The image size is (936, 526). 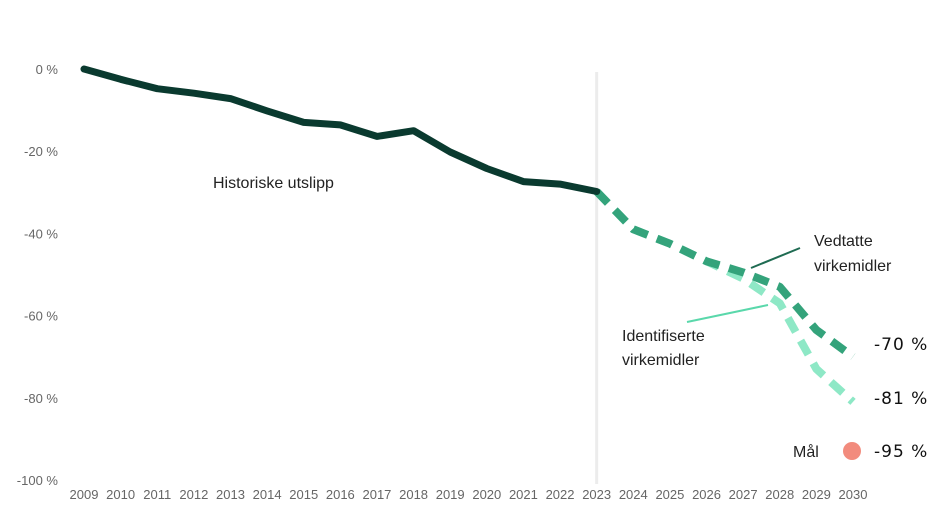 What do you see at coordinates (267, 494) in the screenshot?
I see `x-tick-label: 2014` at bounding box center [267, 494].